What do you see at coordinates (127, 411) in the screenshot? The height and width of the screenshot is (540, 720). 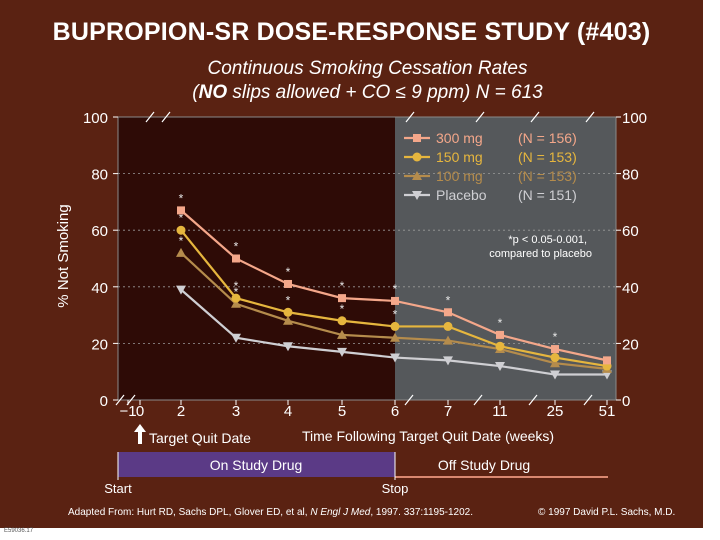 I see `x-tick-label: −1` at bounding box center [127, 411].